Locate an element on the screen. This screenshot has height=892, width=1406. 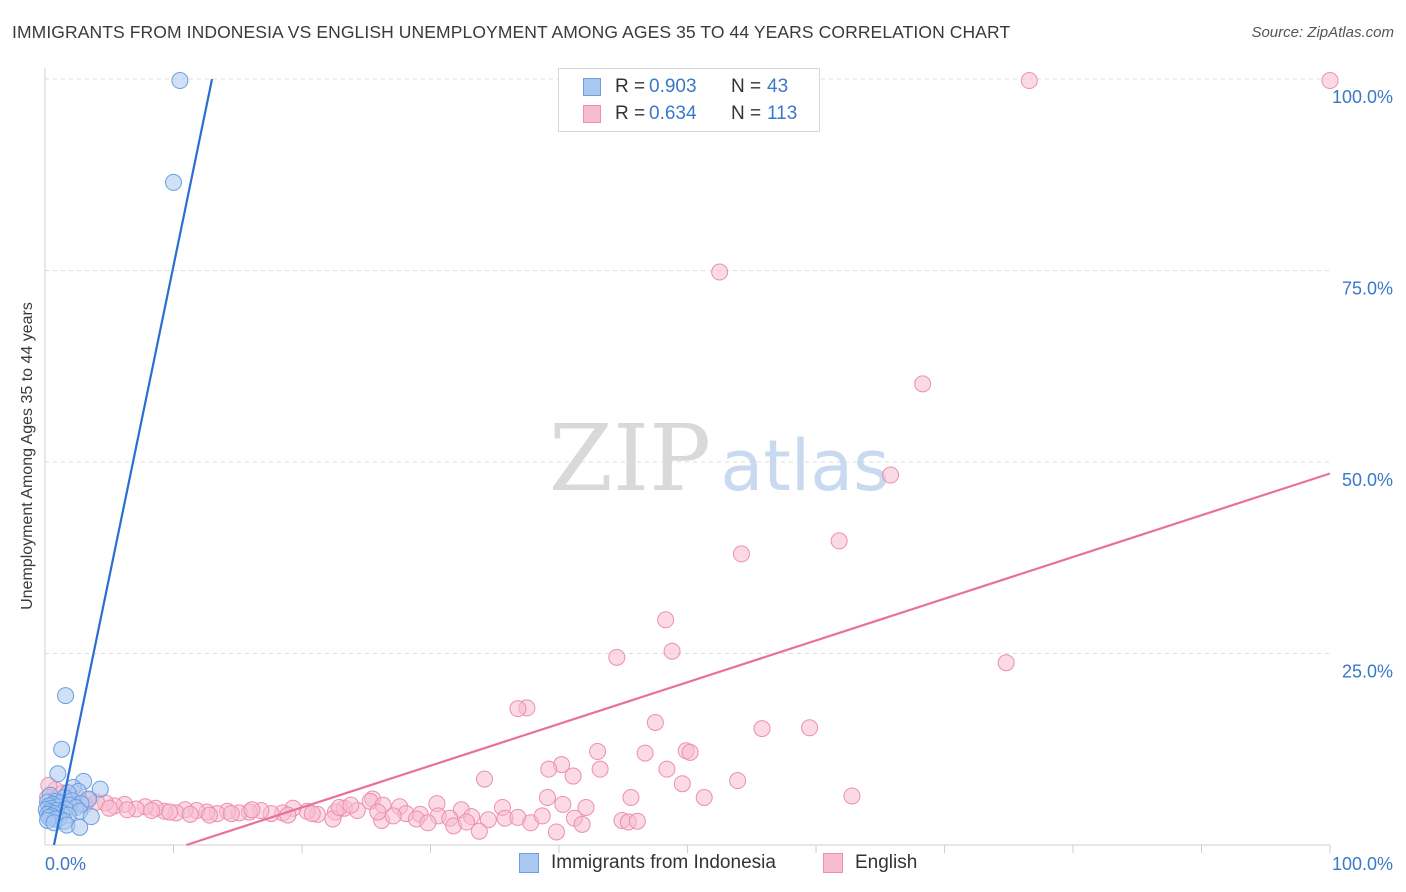
legend-row-indonesia: R = 0.903 N = 43 is located at coordinates (685, 87).